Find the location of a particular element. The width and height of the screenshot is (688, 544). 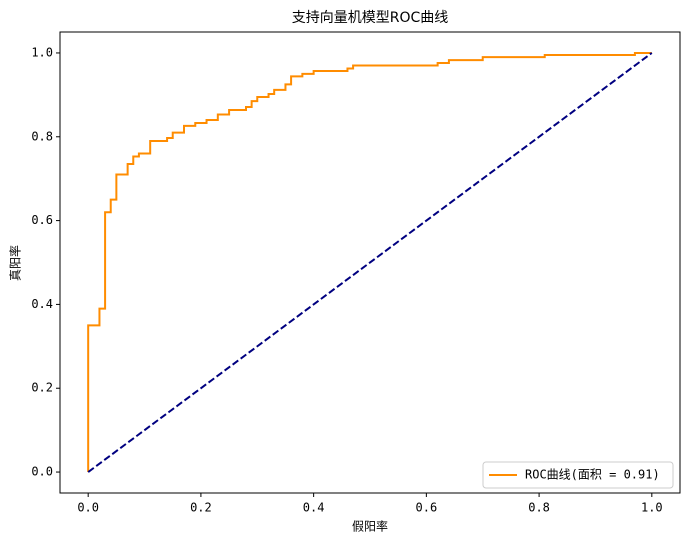

legend-box is located at coordinates (578, 475).